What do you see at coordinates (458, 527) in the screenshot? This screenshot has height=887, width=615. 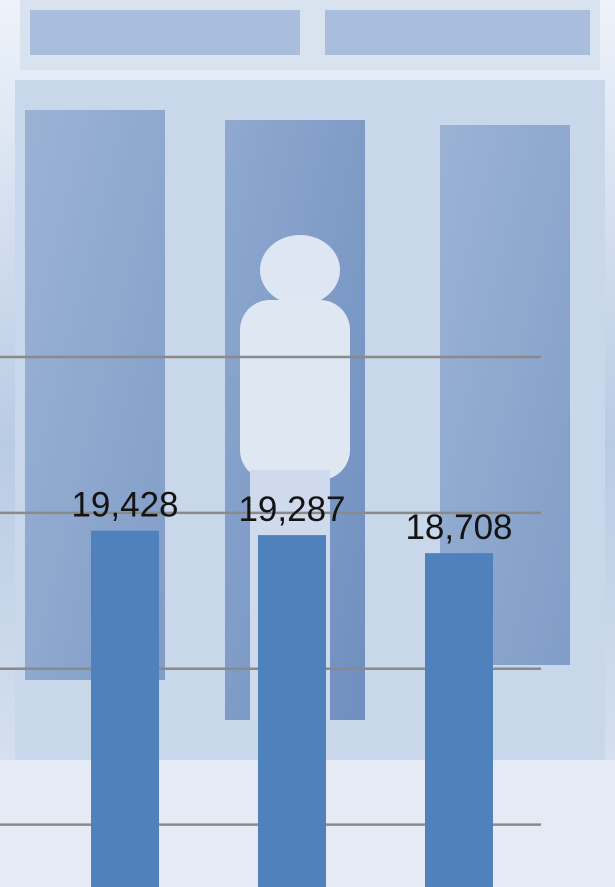 I see `data-label: 18,708` at bounding box center [458, 527].